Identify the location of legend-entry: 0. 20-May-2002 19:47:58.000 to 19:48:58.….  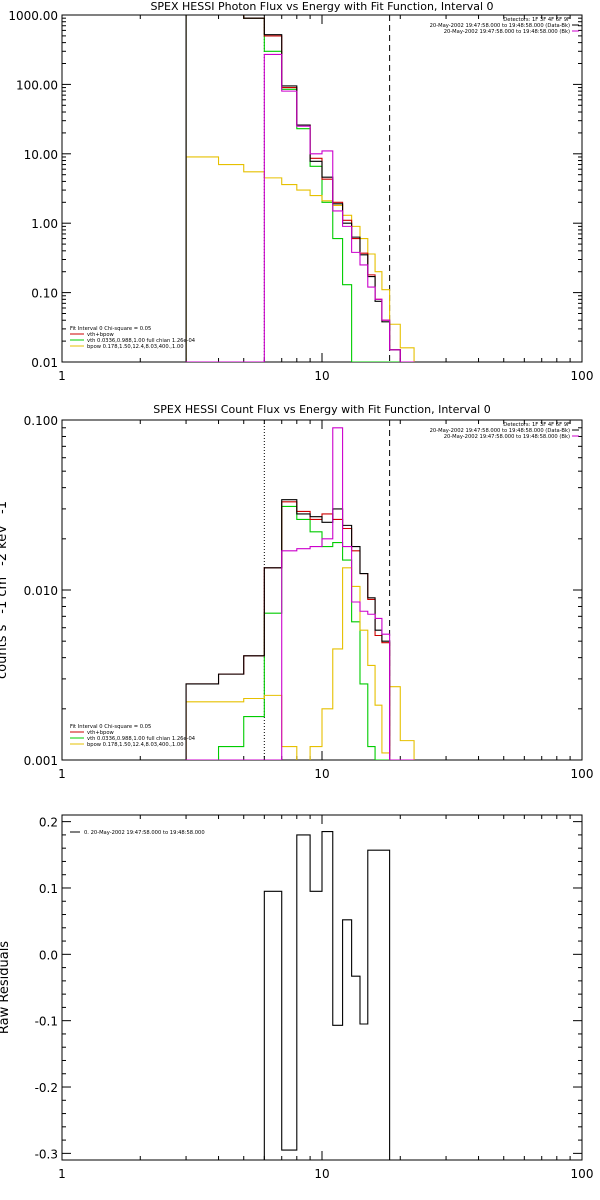
(144, 833).